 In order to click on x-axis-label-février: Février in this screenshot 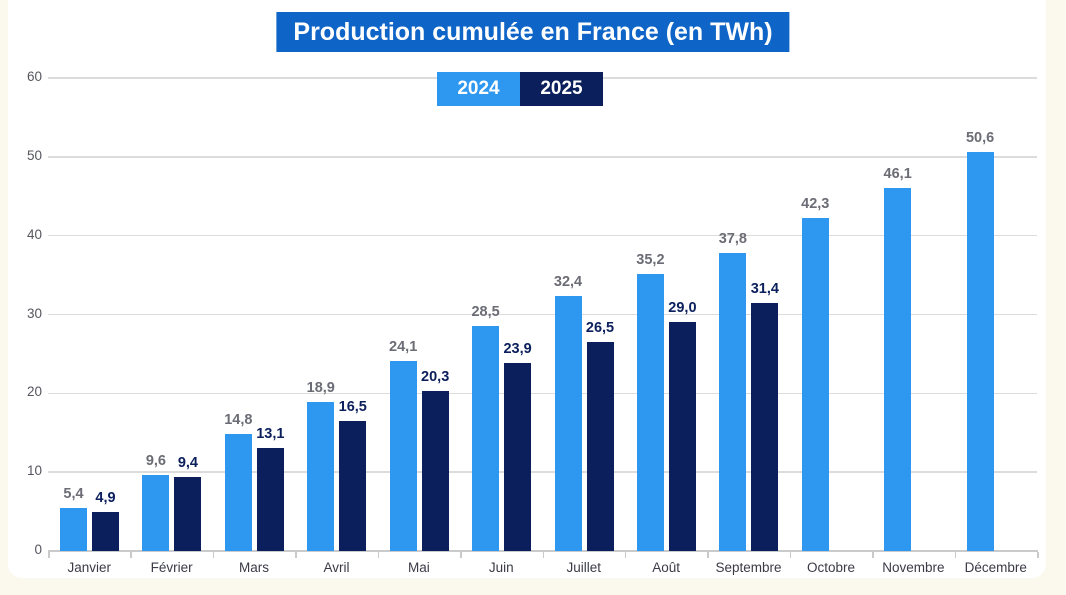, I will do `click(171, 567)`.